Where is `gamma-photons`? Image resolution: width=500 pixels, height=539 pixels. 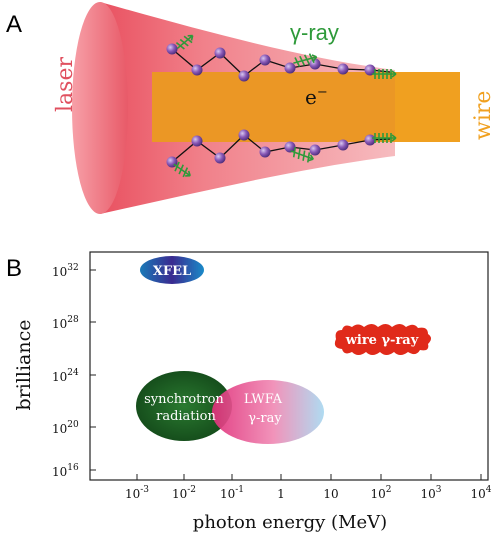
gamma-photons is located at coordinates (285, 106).